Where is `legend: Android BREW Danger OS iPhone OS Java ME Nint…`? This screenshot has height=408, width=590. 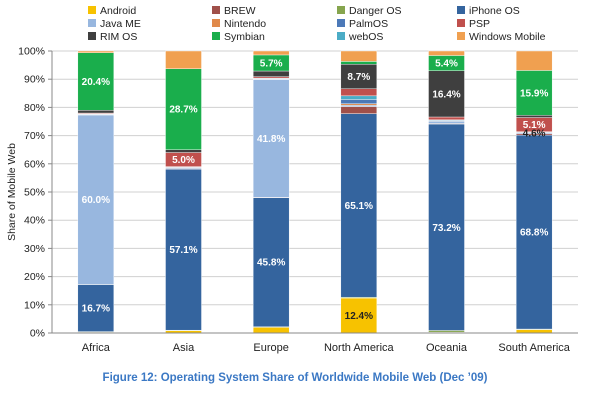 legend: Android BREW Danger OS iPhone OS Java ME Nint… is located at coordinates (317, 24).